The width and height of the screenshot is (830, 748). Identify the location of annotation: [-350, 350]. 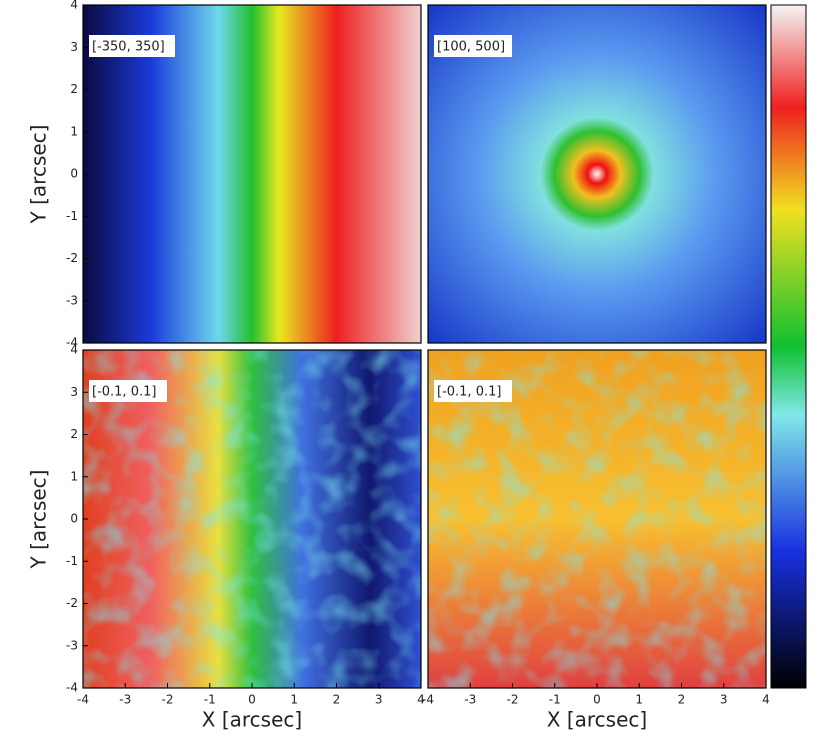
(128, 47).